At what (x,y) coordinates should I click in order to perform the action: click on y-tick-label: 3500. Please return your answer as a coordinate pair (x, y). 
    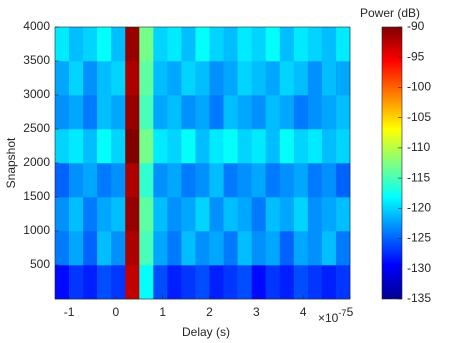
    Looking at the image, I should click on (36, 60).